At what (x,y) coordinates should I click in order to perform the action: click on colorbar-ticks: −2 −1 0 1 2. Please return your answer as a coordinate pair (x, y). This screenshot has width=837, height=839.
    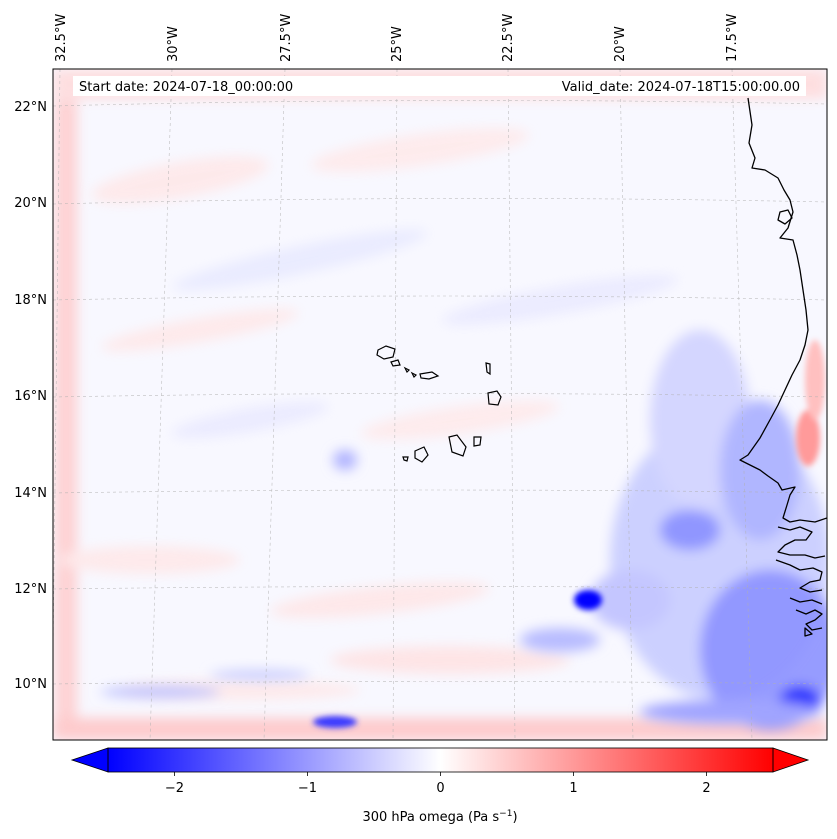
    Looking at the image, I should click on (438, 784).